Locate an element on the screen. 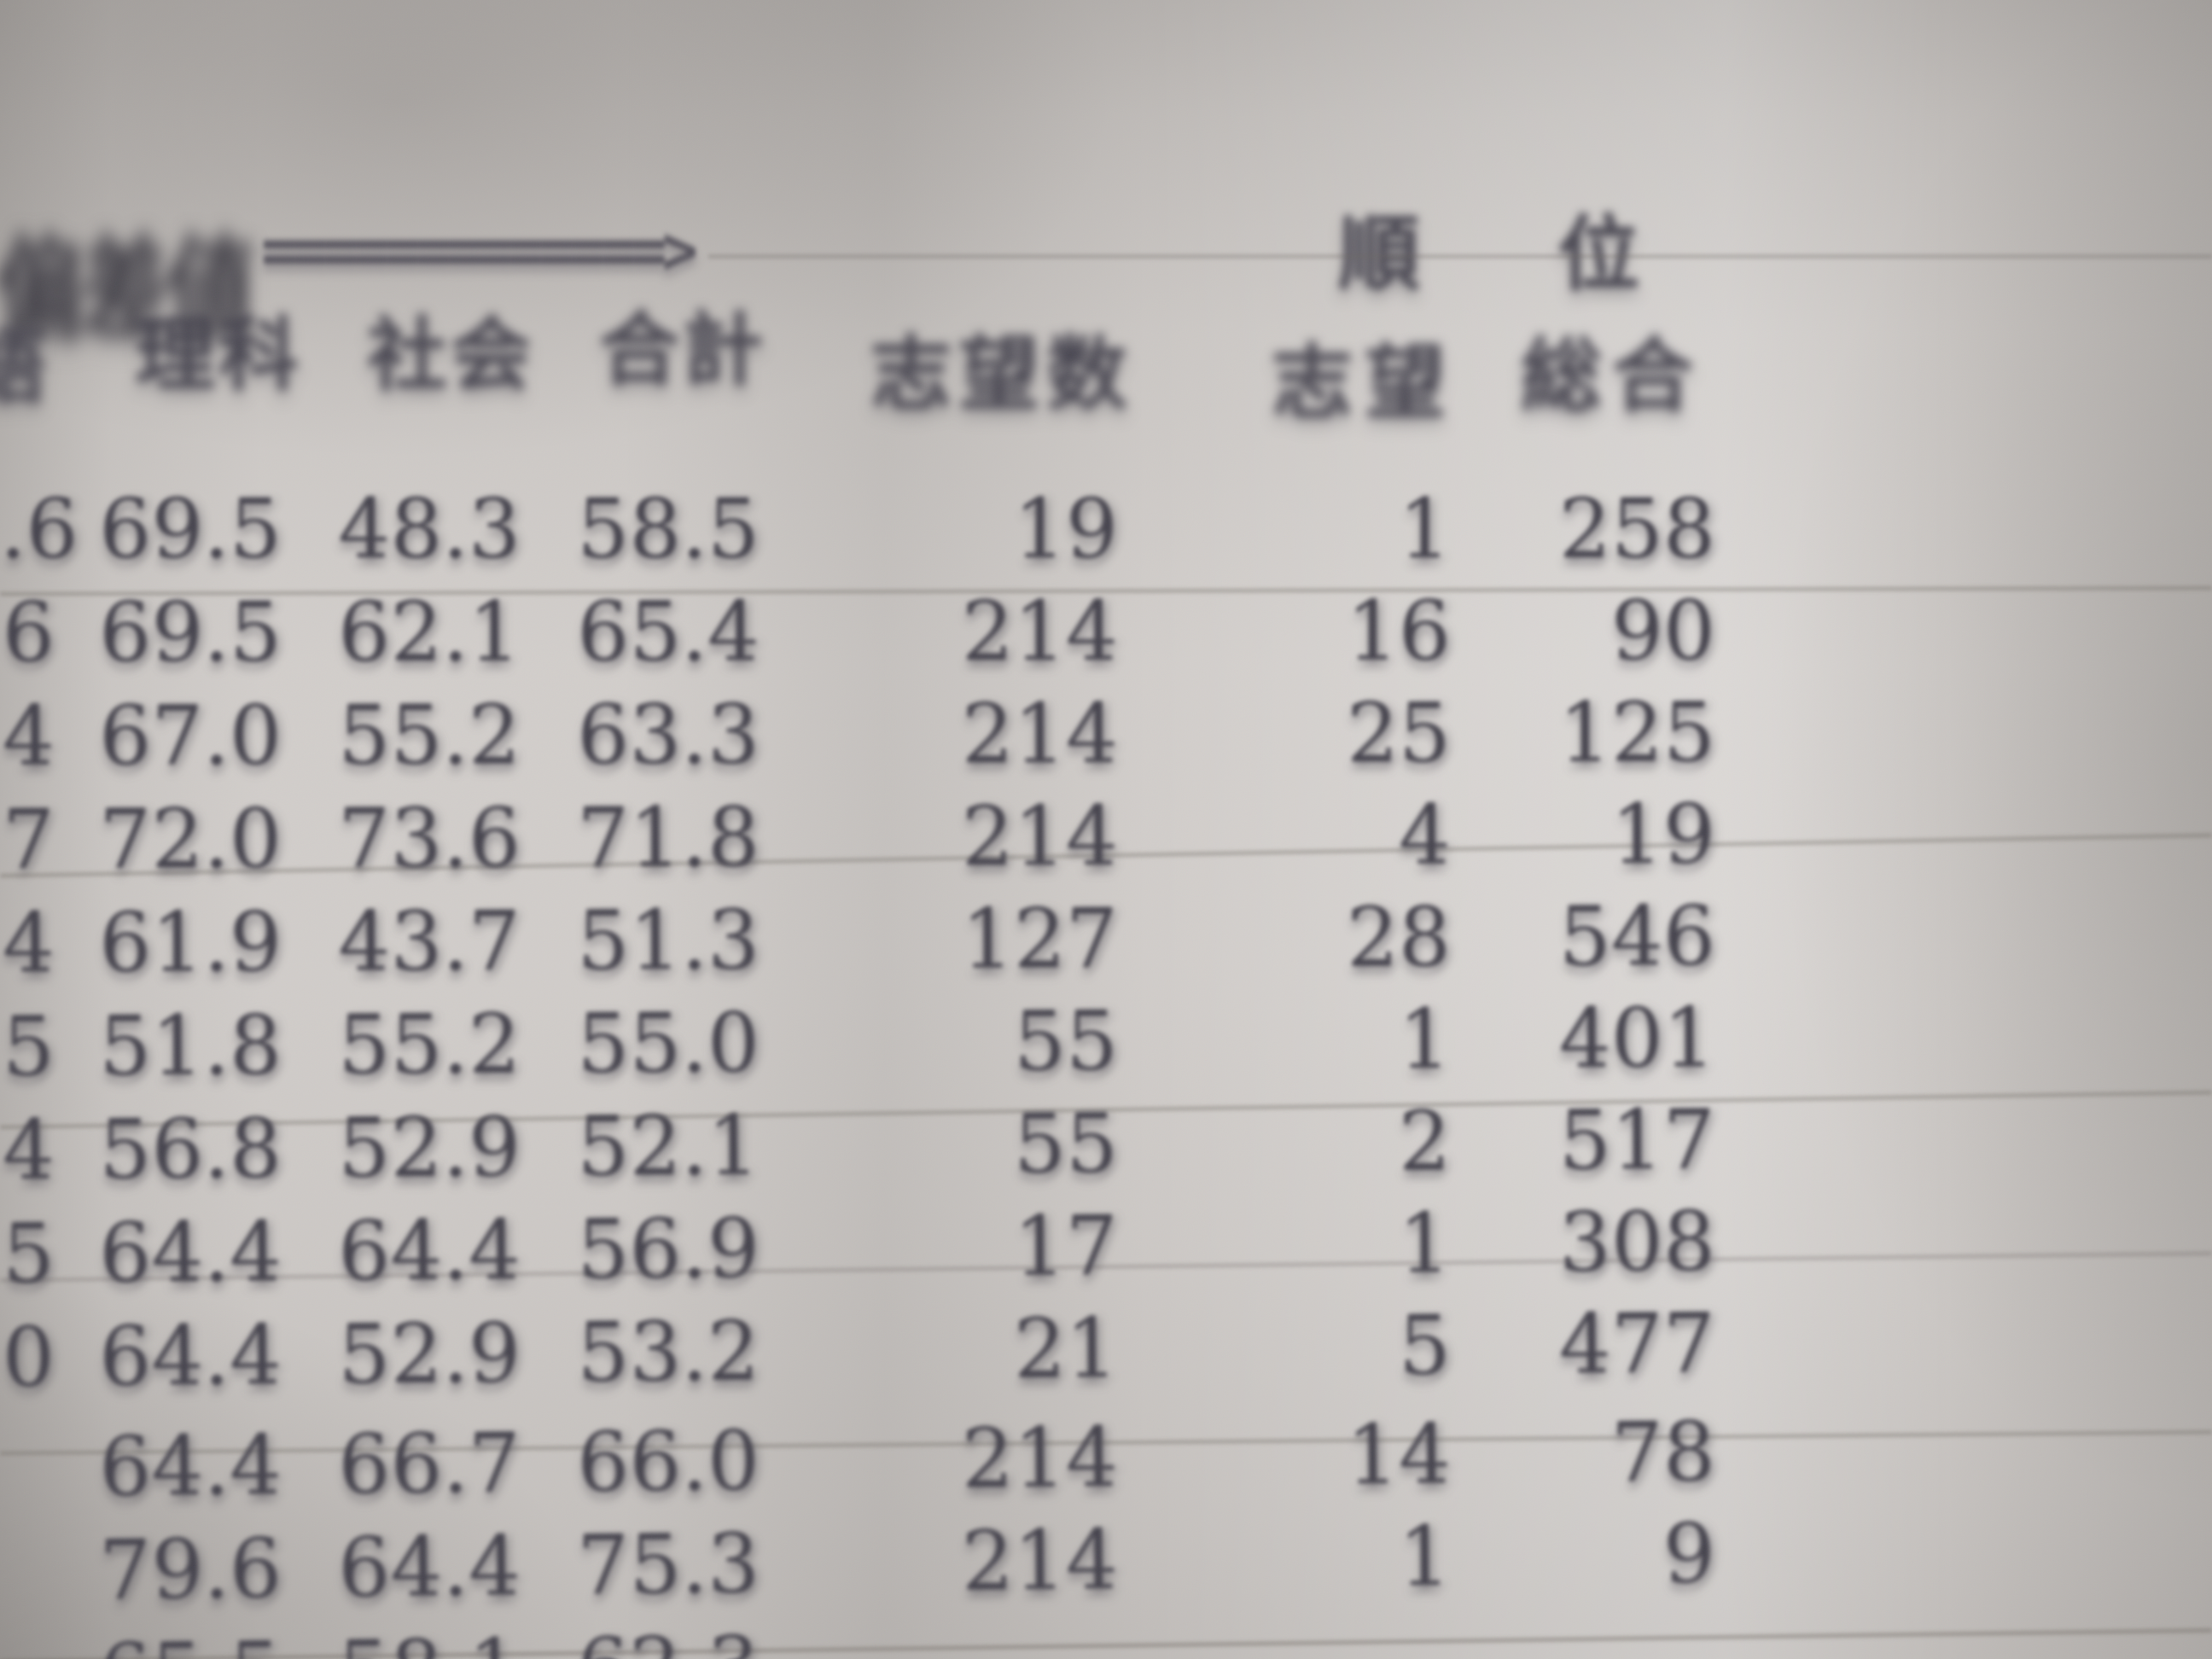  cell-total: 52.1 is located at coordinates (668, 1146).